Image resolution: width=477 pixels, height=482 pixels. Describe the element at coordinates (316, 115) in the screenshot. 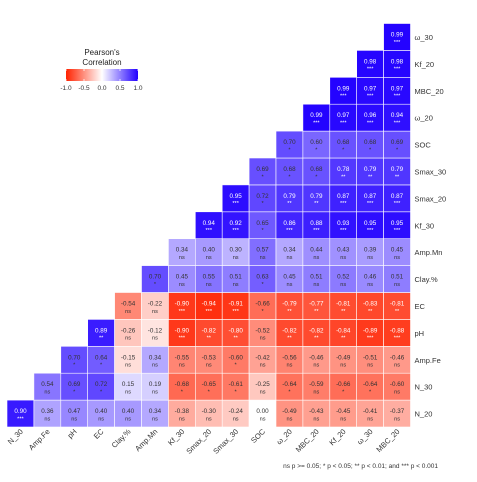

I see `cell-value-label: 0.99` at that location.